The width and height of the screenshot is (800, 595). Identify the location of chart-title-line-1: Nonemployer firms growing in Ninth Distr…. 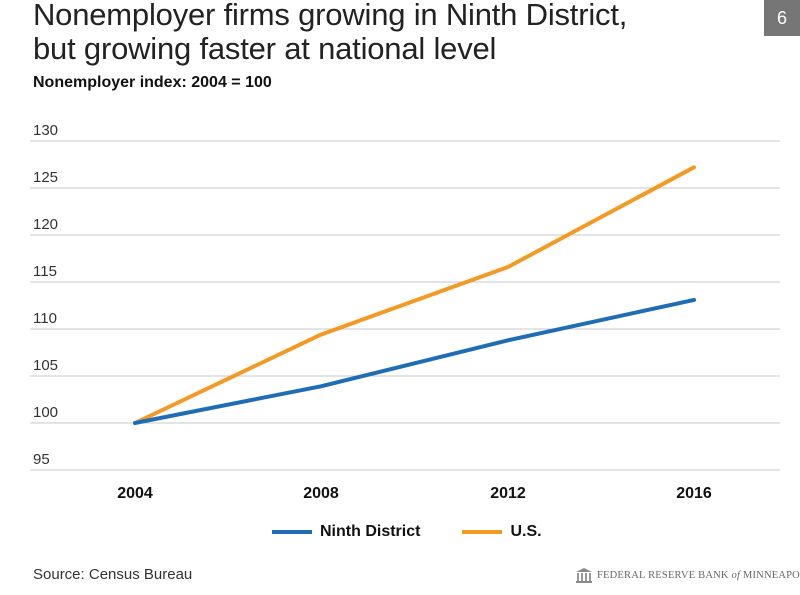
(330, 16).